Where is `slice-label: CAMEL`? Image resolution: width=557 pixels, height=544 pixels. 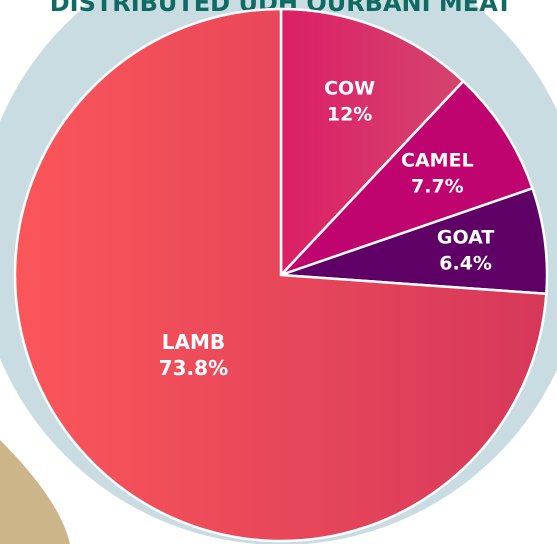
slice-label: CAMEL is located at coordinates (437, 160).